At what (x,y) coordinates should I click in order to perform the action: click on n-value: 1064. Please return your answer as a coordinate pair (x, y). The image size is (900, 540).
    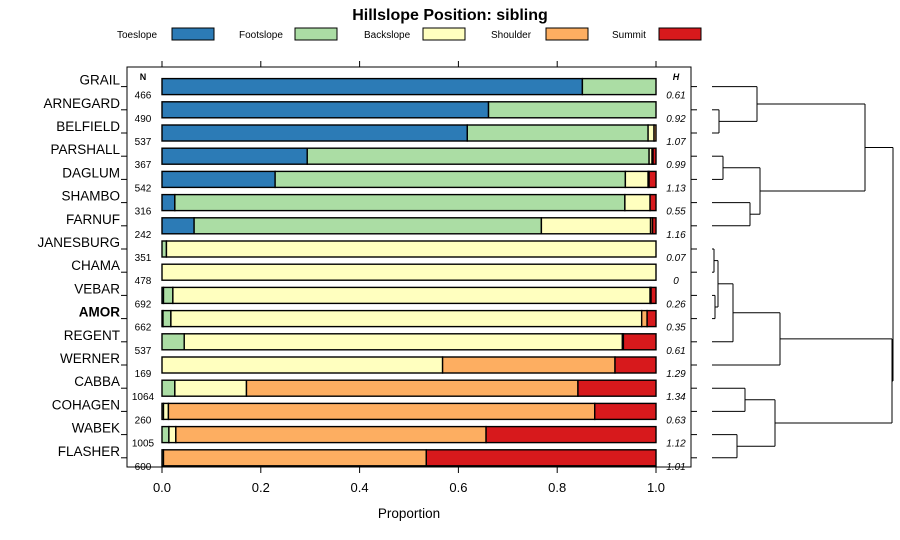
    Looking at the image, I should click on (143, 397).